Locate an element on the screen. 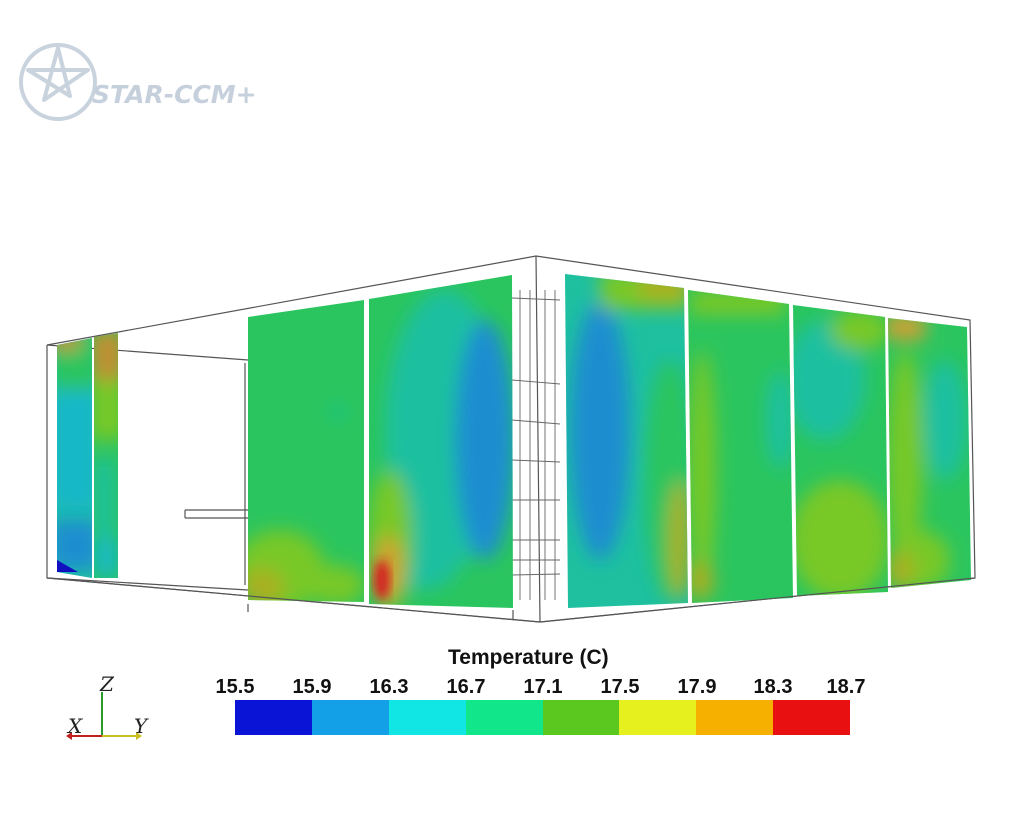 This screenshot has height=820, width=1024. logo-text: STAR-CCM+ is located at coordinates (174, 94).